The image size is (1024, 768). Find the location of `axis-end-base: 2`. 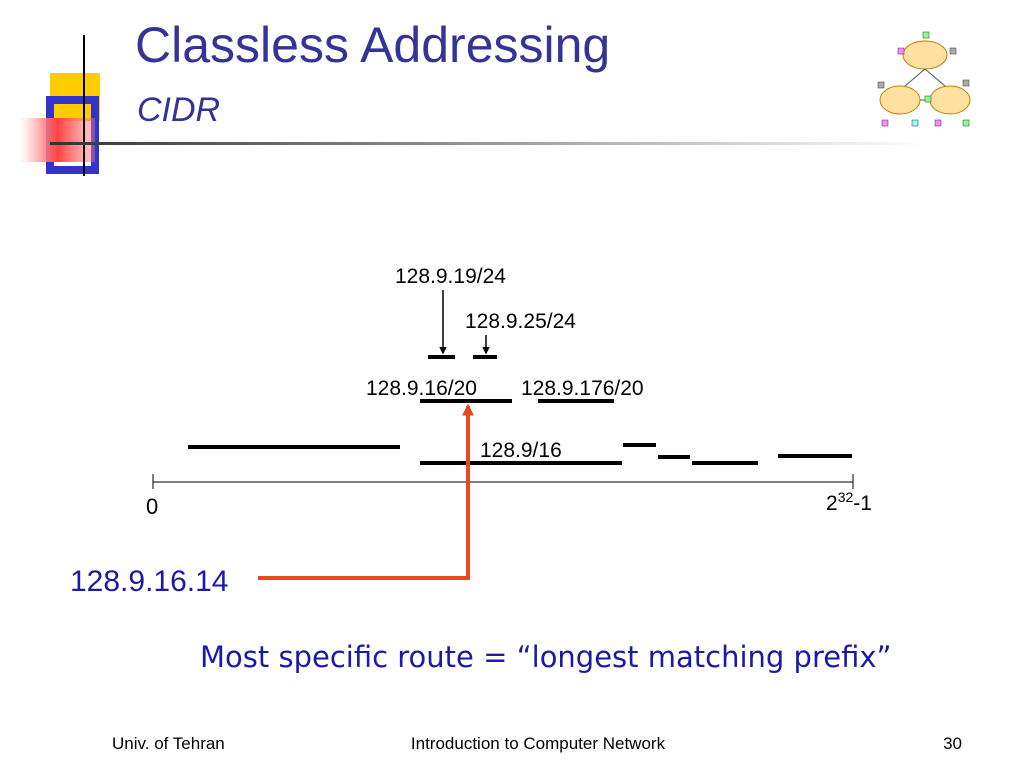

axis-end-base: 2 is located at coordinates (832, 503).